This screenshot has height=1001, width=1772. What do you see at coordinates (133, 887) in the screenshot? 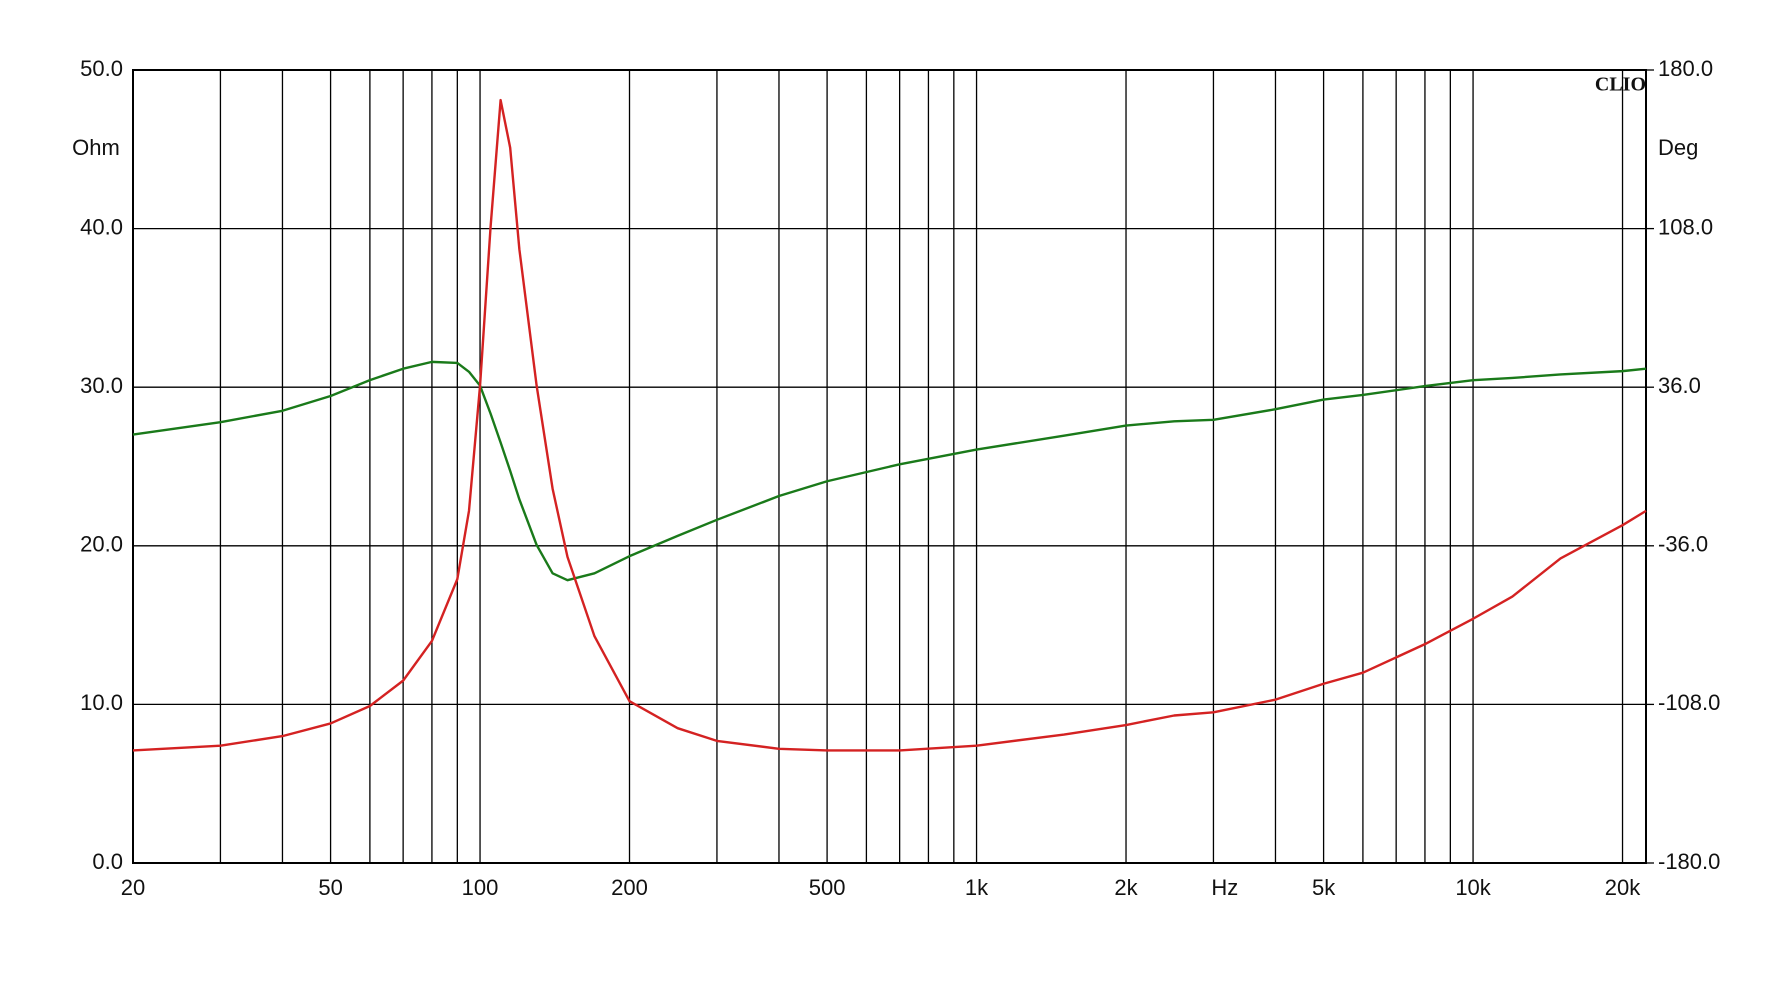
I see `x-tick-label: 20` at bounding box center [133, 887].